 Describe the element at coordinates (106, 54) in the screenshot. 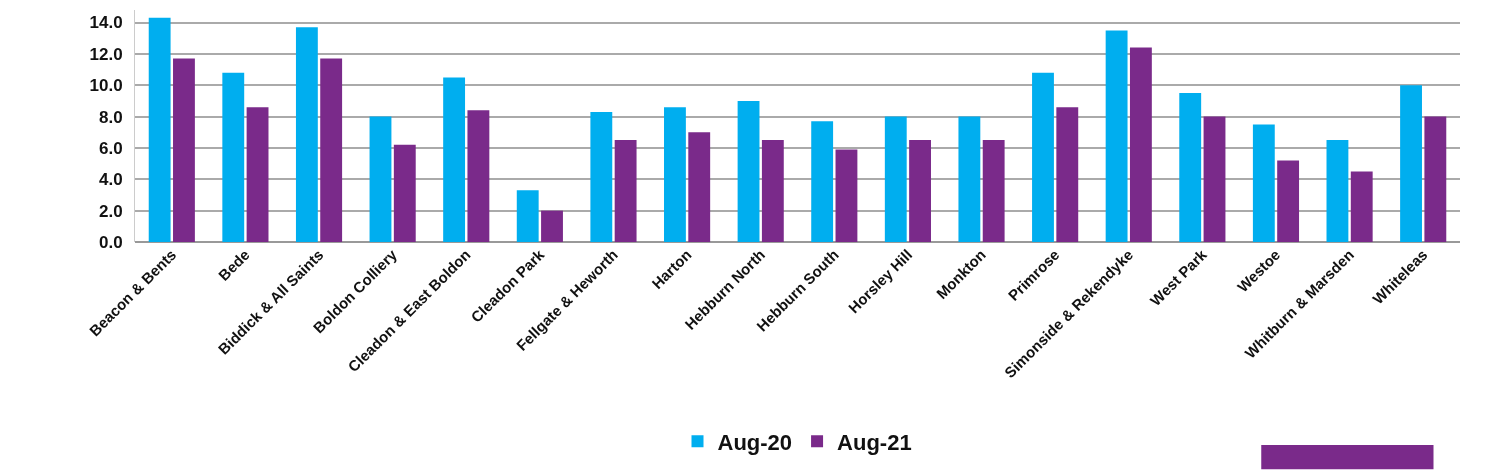

I see `y-tick-label: 12.0` at that location.